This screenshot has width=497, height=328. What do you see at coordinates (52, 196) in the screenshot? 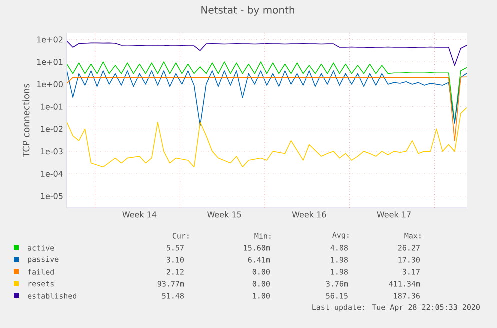
I see `y-tick-label: 1e-05` at bounding box center [52, 196].